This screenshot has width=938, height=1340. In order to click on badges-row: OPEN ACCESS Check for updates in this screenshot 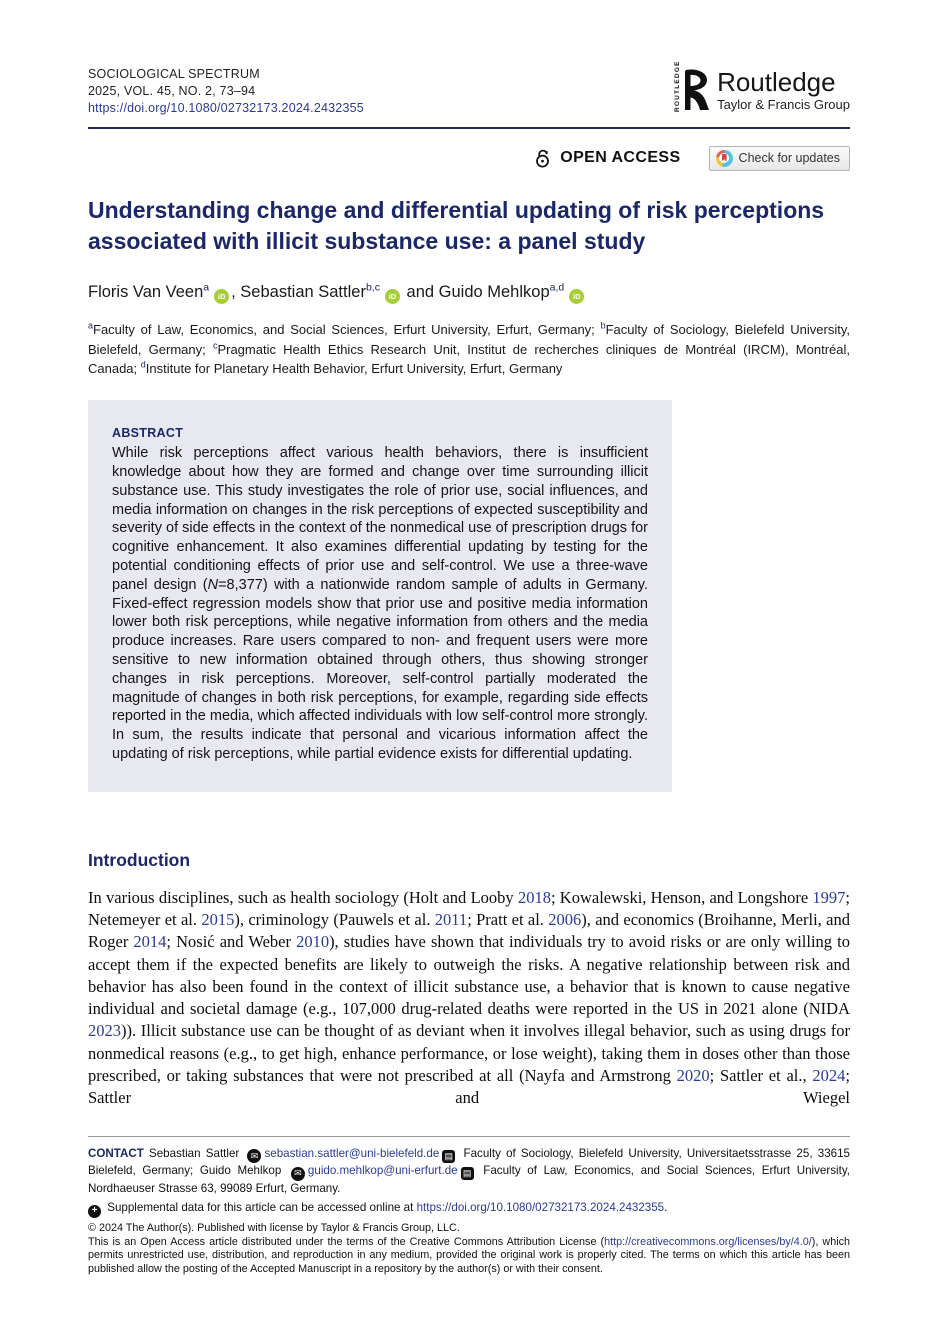, I will do `click(469, 158)`.